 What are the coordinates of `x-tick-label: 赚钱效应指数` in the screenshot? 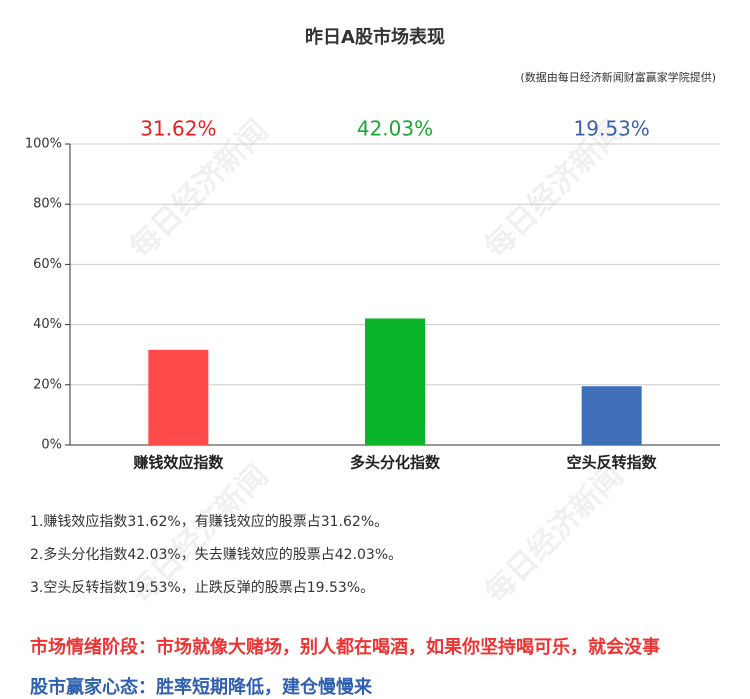 It's located at (178, 463).